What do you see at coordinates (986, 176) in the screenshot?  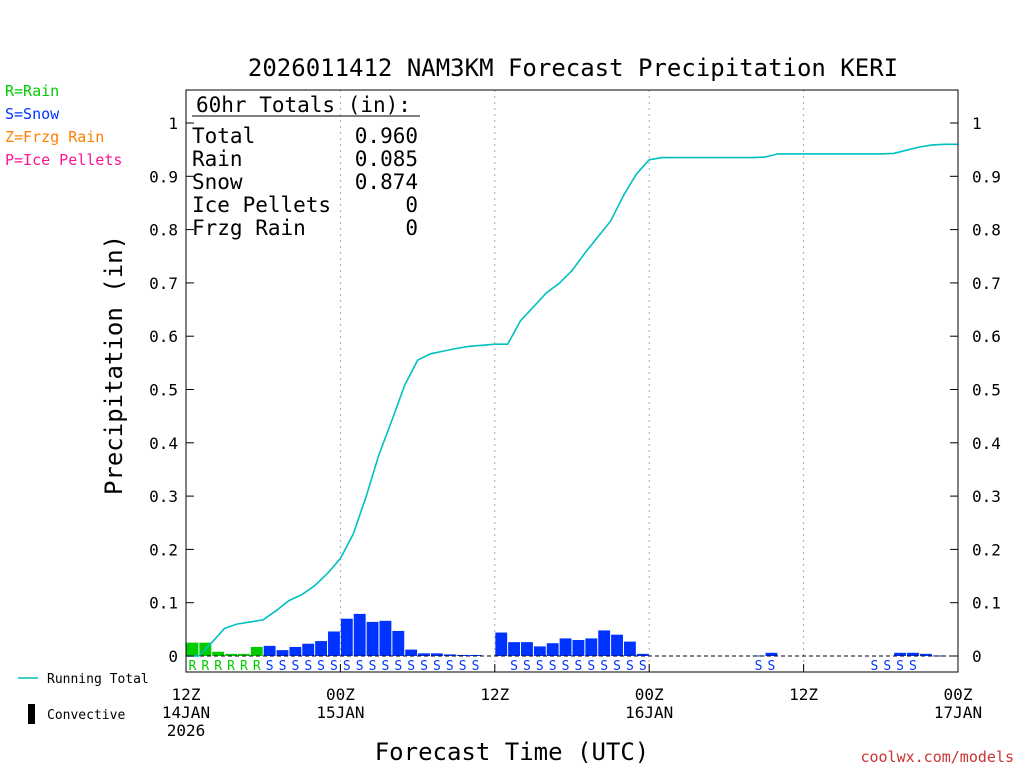 I see `y-tick-label-right: 0.9` at bounding box center [986, 176].